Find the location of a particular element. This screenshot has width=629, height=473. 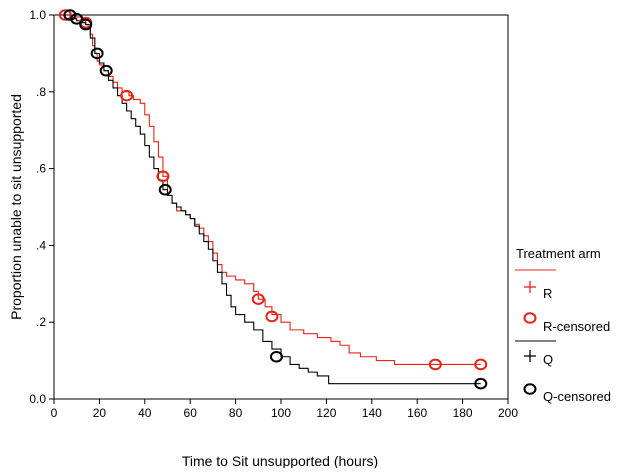

legend-entry-r-censored: R-censored is located at coordinates (576, 326).